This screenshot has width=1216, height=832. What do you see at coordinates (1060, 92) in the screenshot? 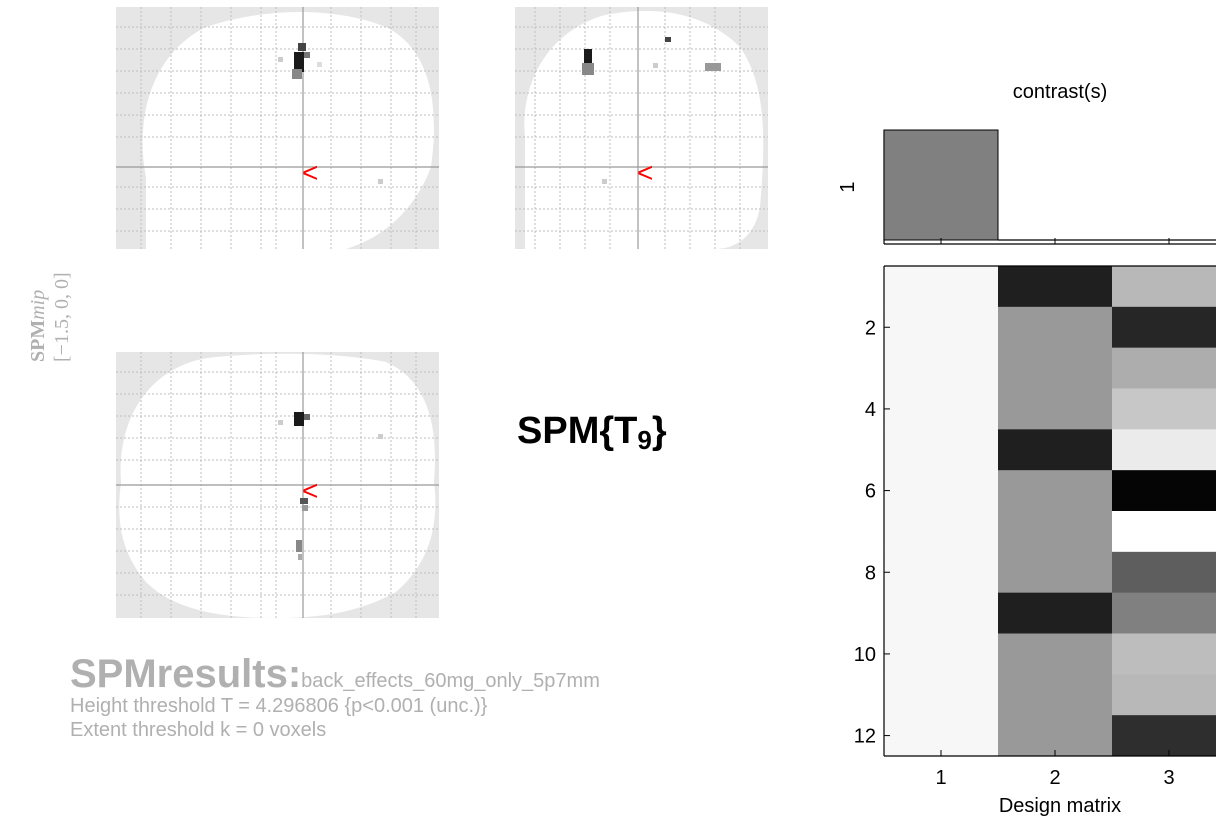
I see `contrast-title: contrast(s)` at bounding box center [1060, 92].